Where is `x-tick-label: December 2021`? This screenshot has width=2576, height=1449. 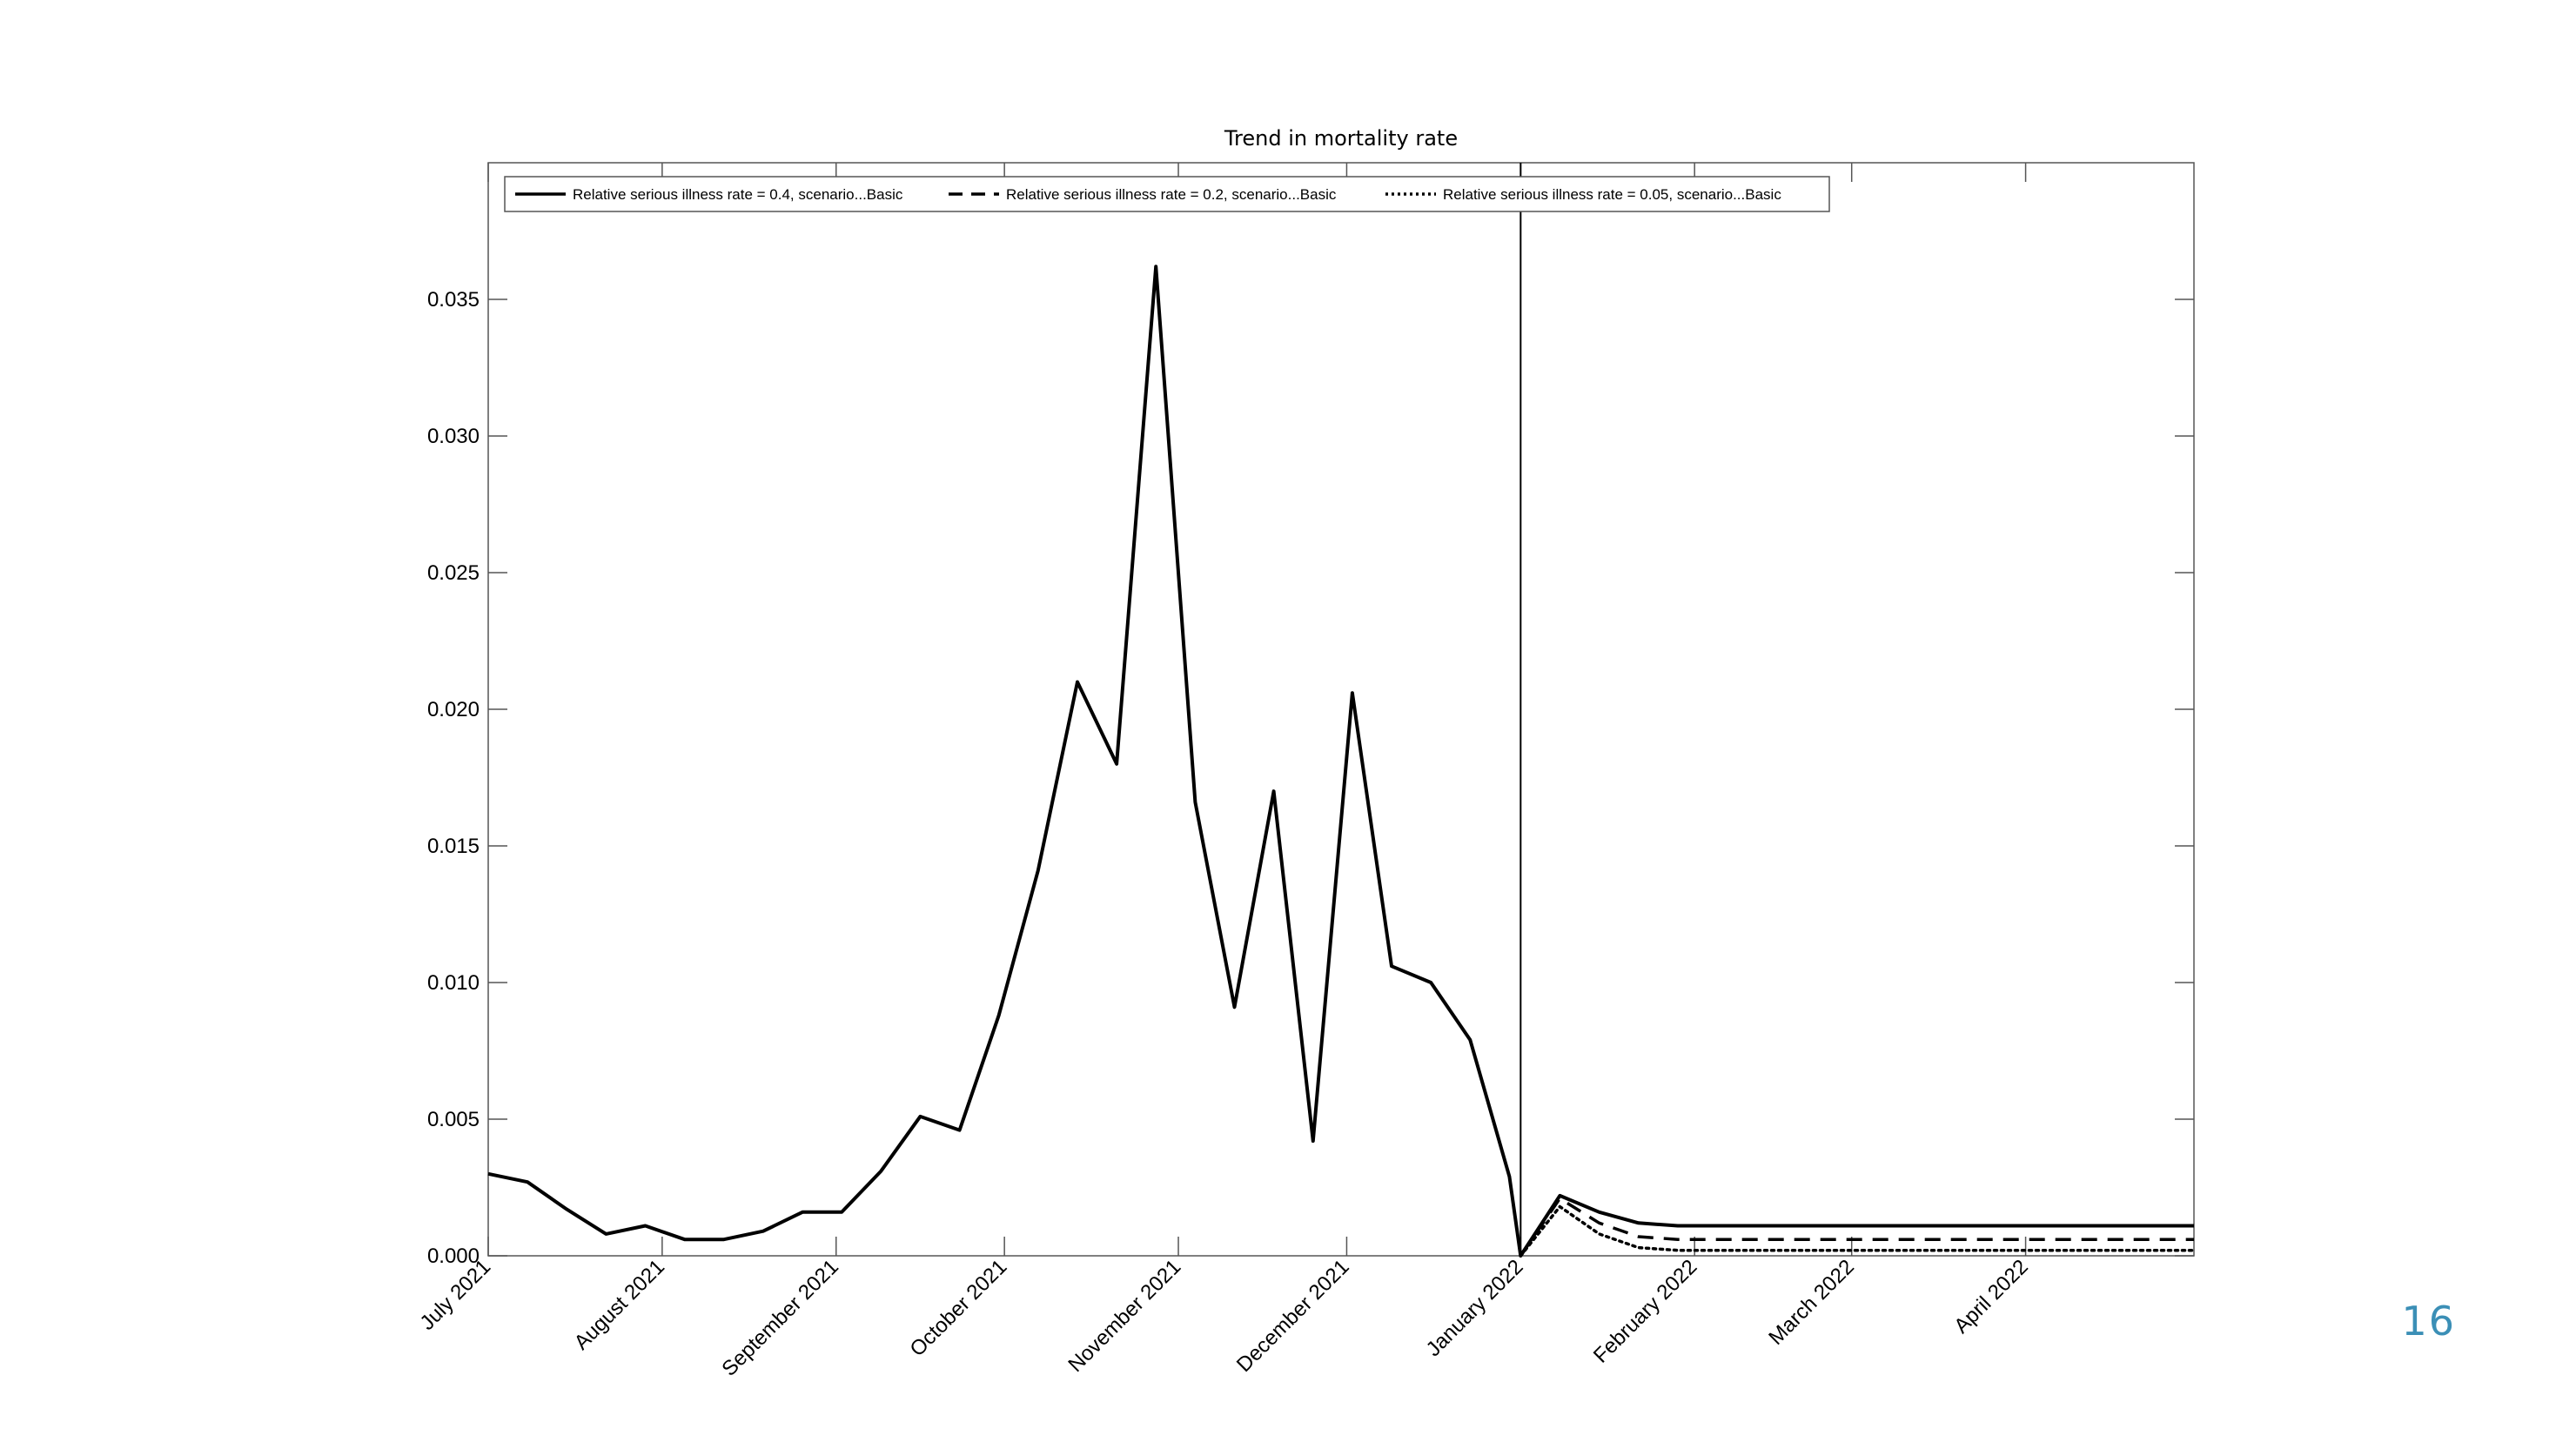
x-tick-label: December 2021 is located at coordinates (1293, 1316).